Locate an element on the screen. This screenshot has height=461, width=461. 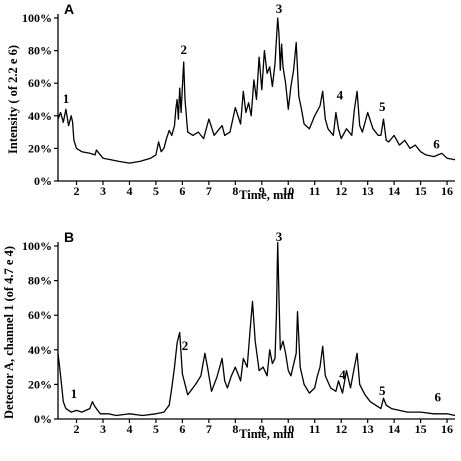
panel-letter: B is located at coordinates (69, 237).